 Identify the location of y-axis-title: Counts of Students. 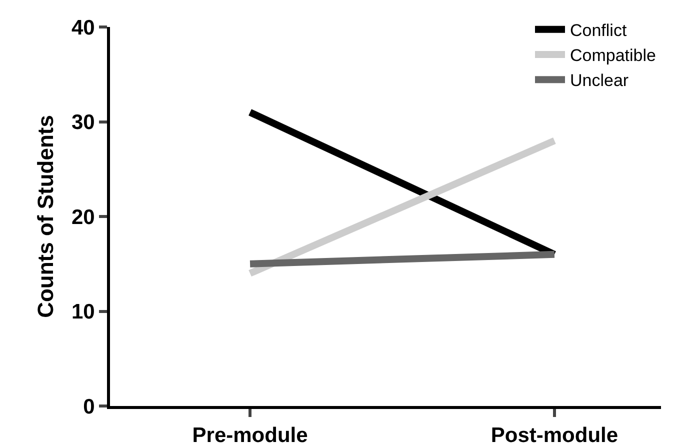
(45, 216).